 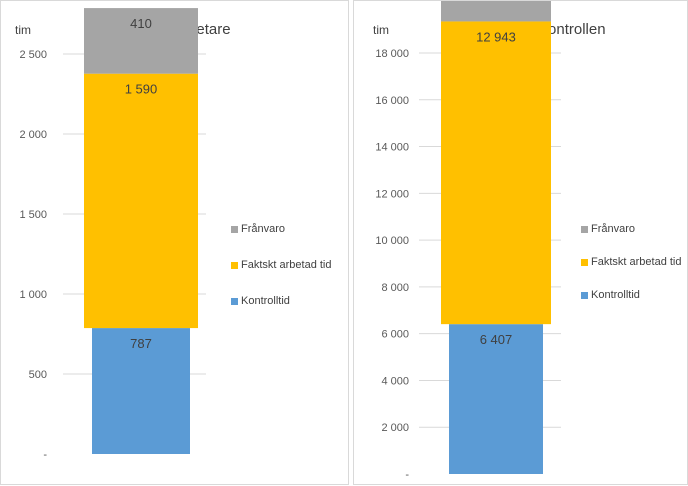 I want to click on y-tick-label: 18 000, so click(x=392, y=54).